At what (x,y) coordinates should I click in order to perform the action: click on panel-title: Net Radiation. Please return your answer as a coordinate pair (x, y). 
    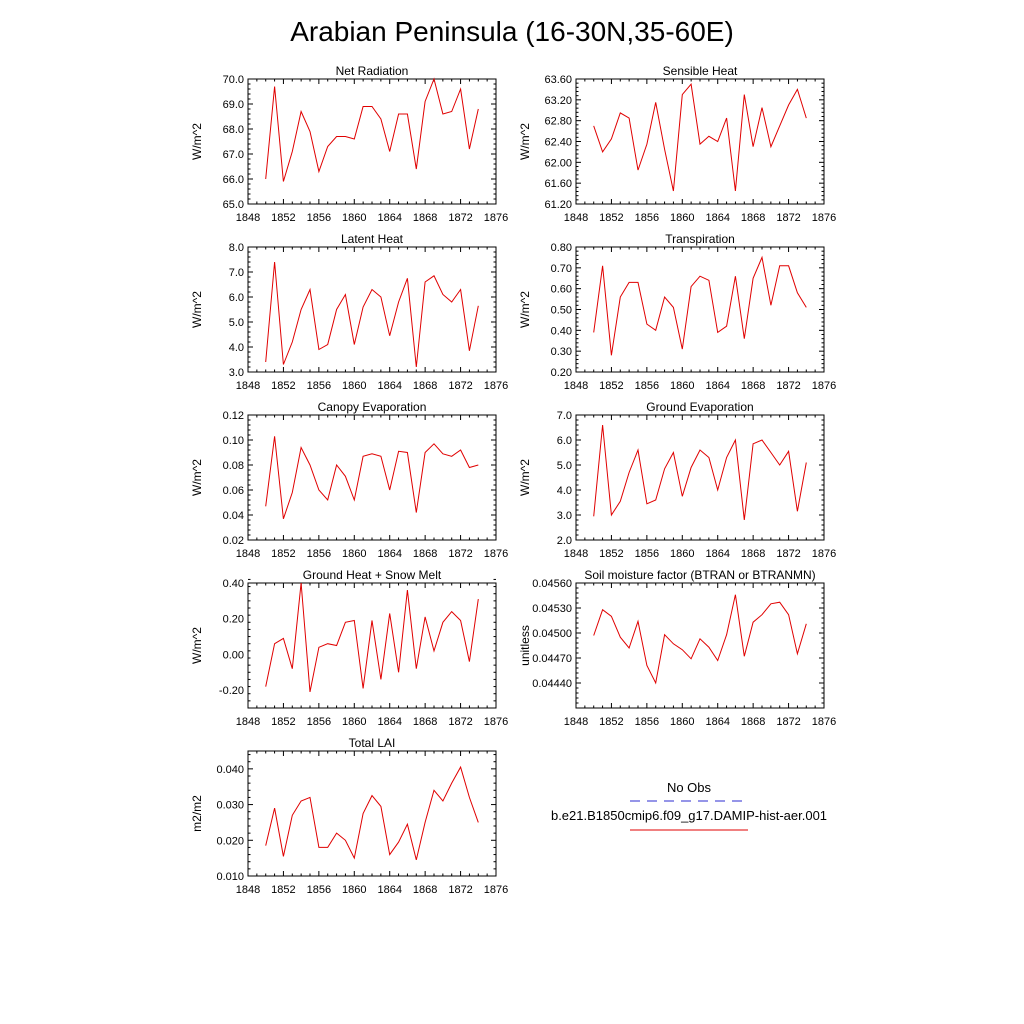
    Looking at the image, I should click on (372, 71).